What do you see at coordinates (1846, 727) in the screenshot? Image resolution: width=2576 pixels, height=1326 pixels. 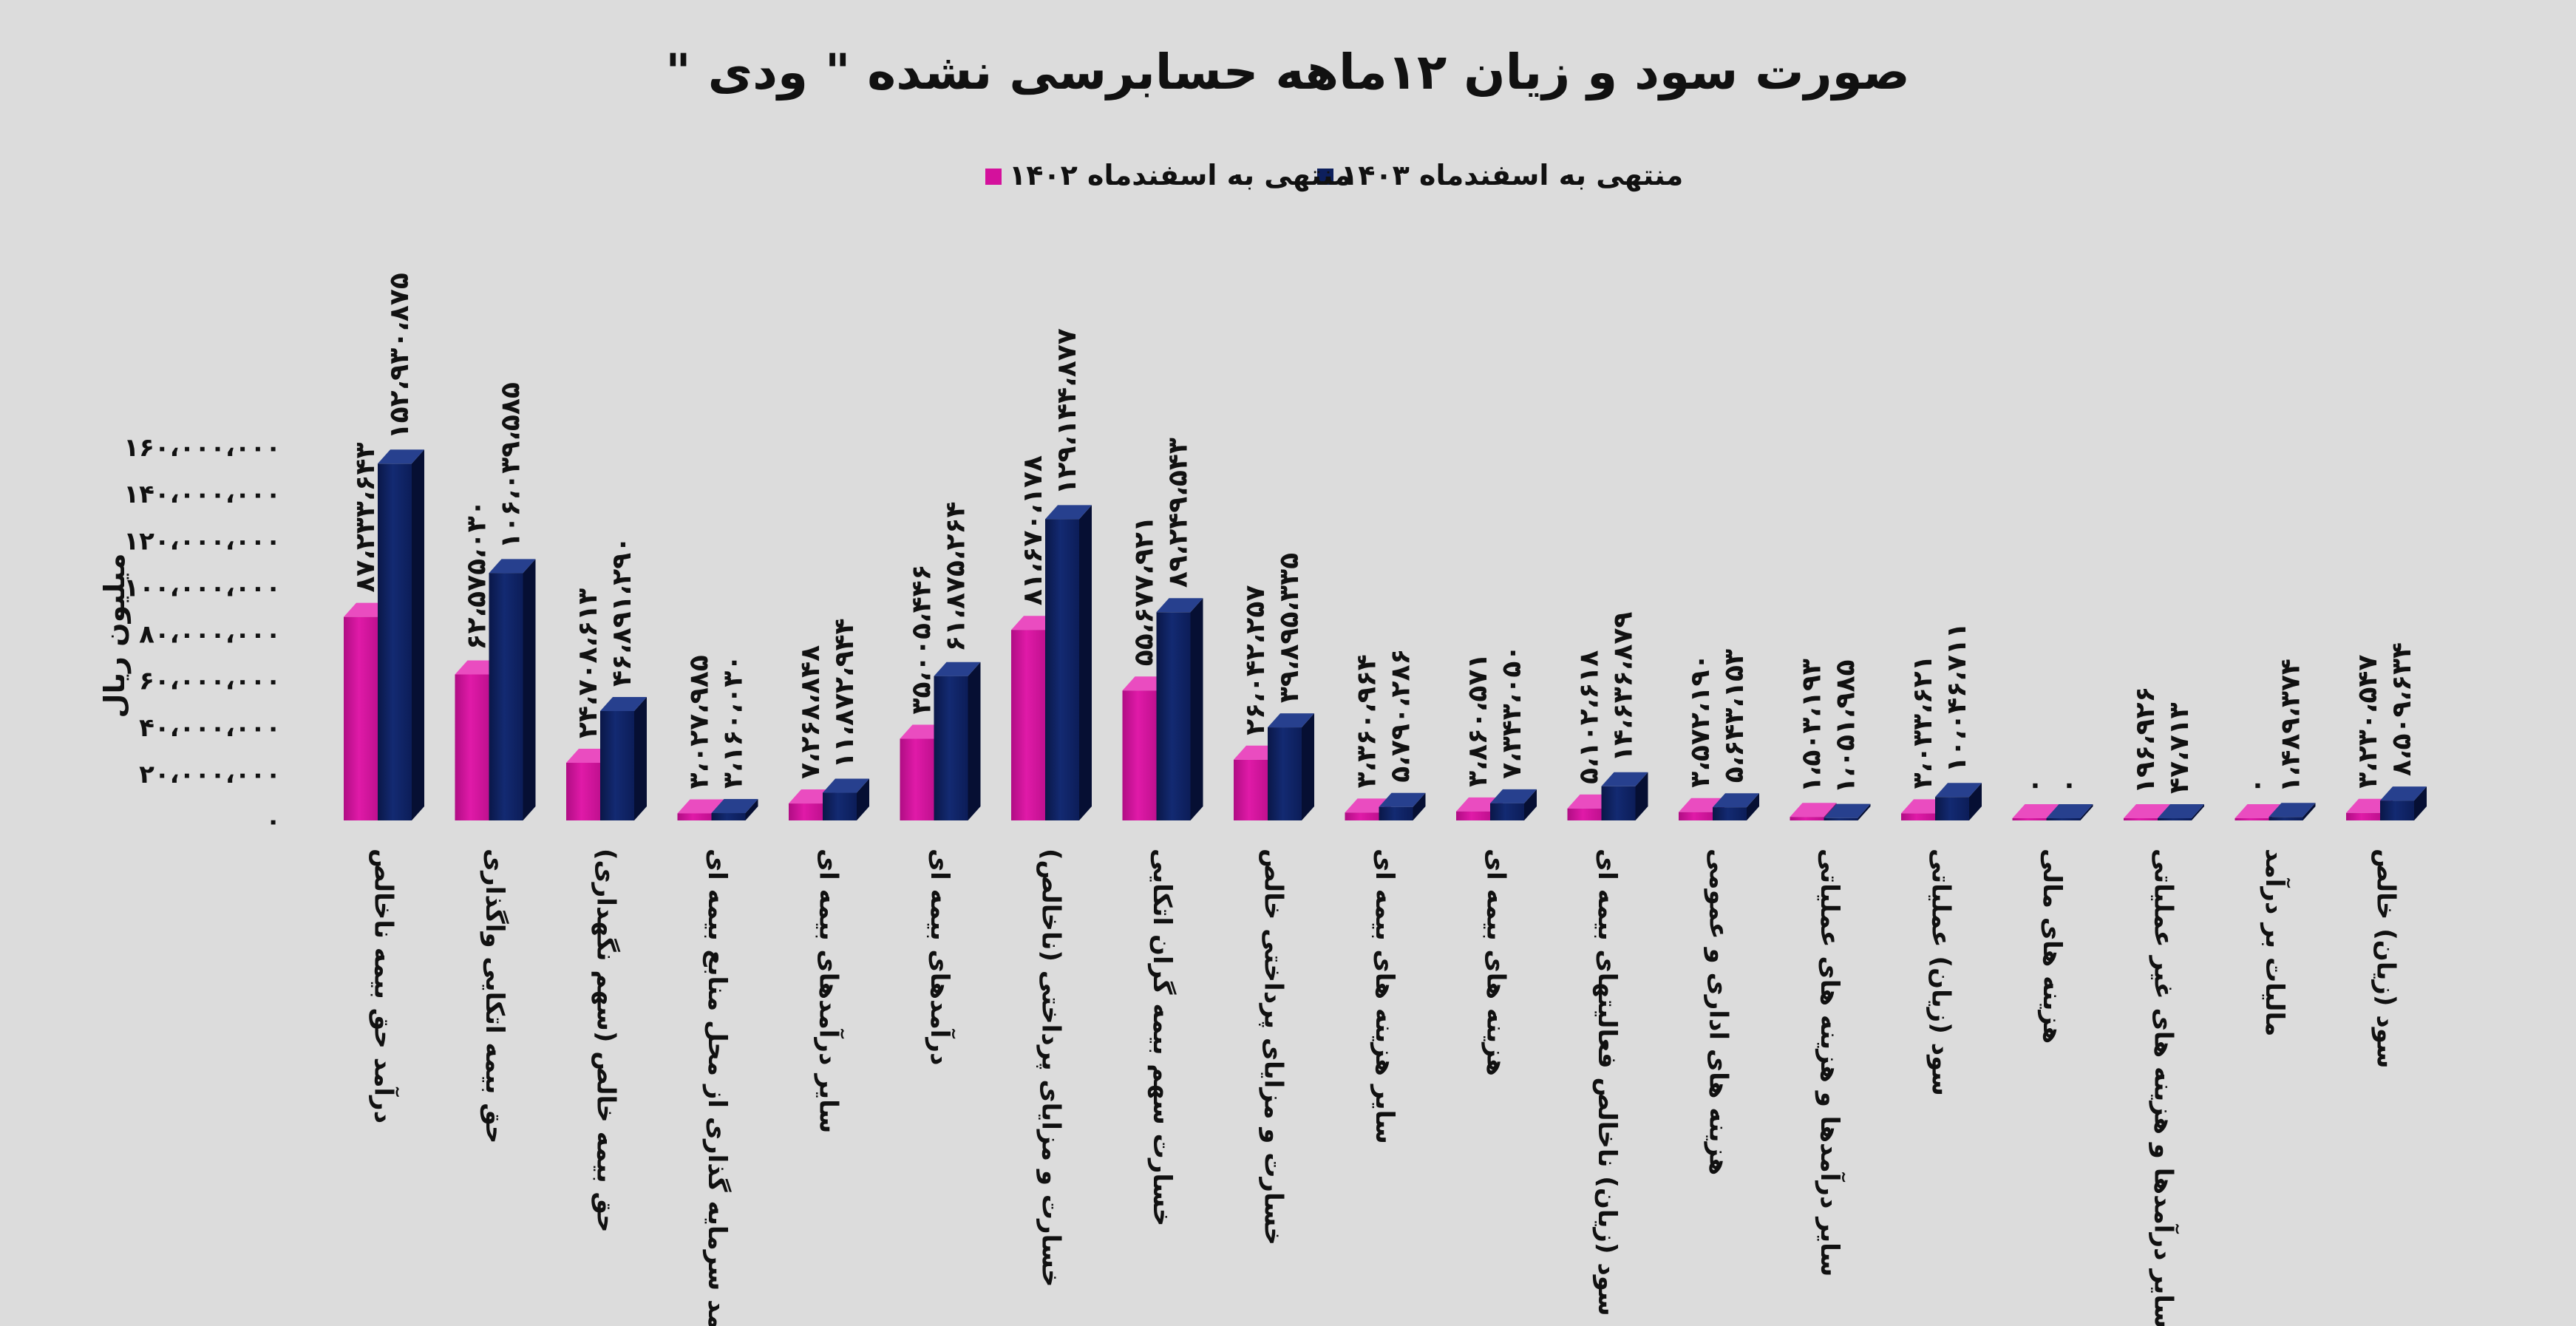 I see `data-label-1403: ۱،۰۵۱،۹۸۵` at bounding box center [1846, 727].